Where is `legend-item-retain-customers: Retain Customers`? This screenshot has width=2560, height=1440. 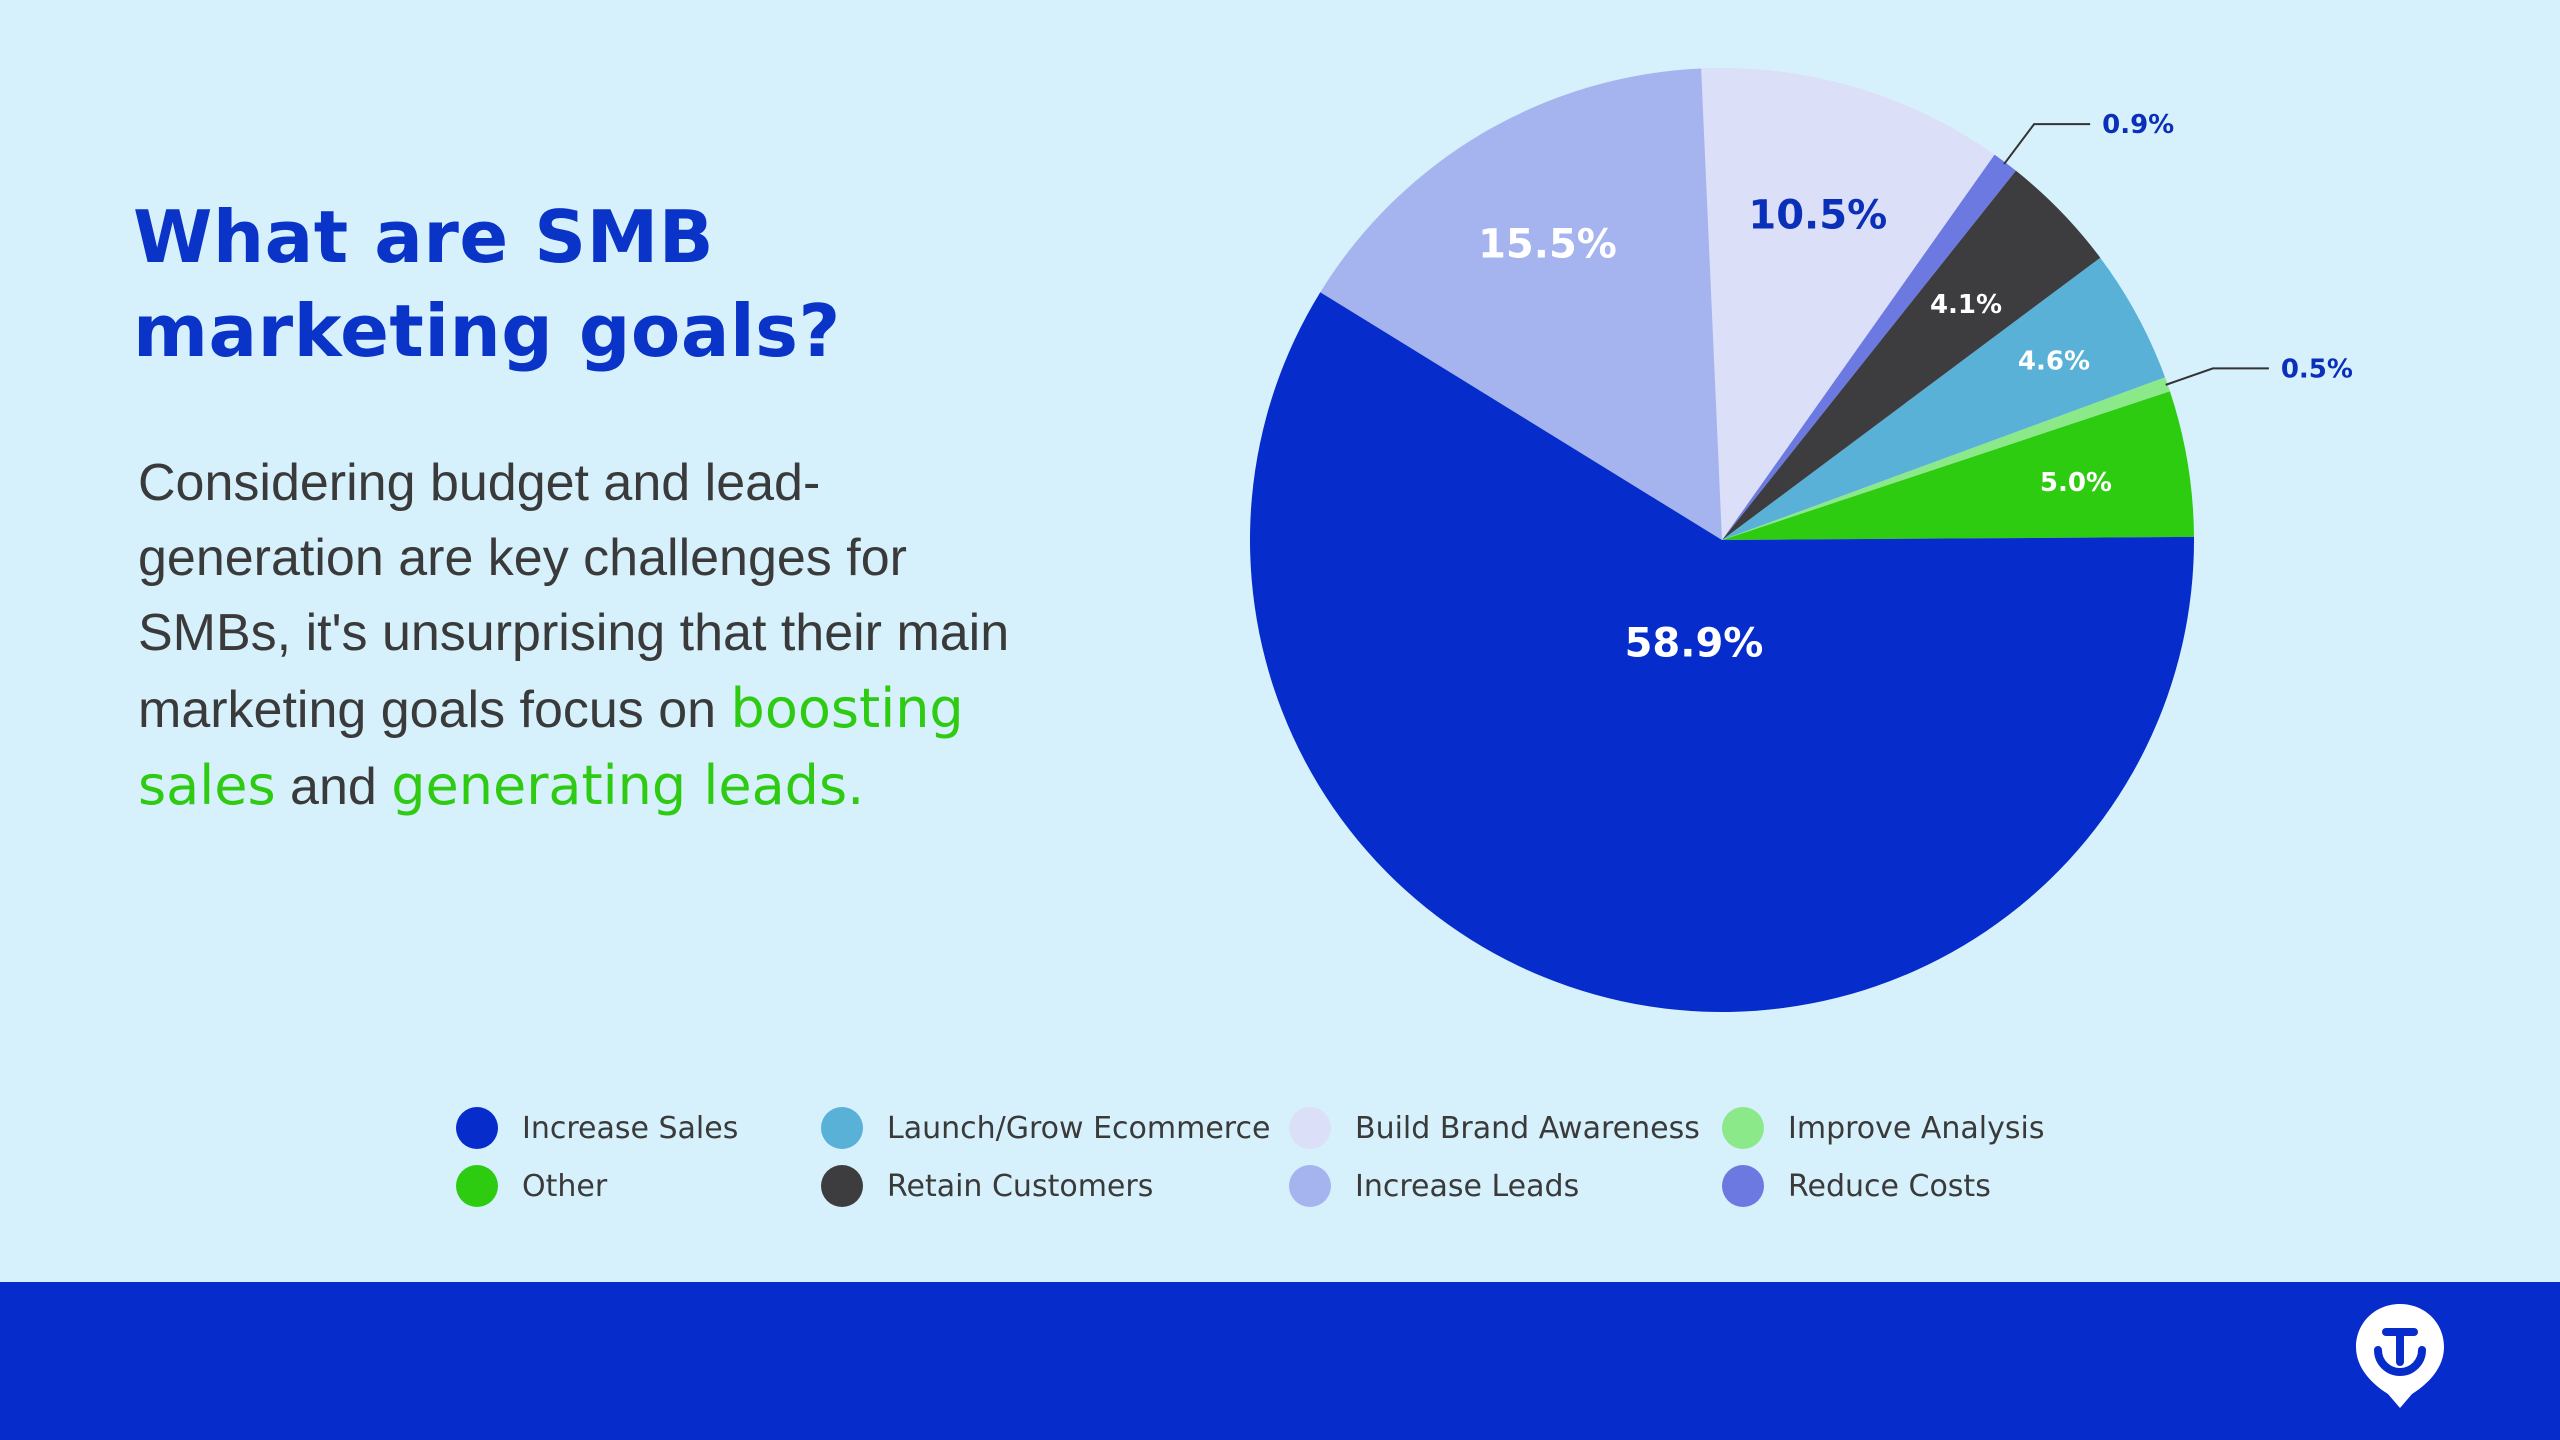 legend-item-retain-customers: Retain Customers is located at coordinates (987, 1186).